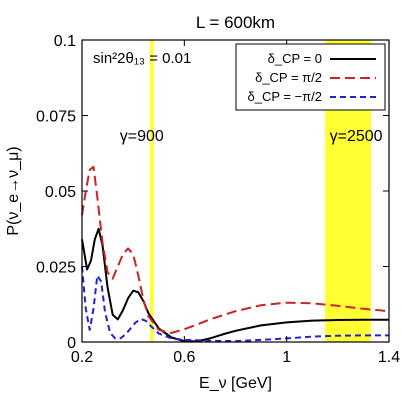 This screenshot has width=402, height=402. What do you see at coordinates (142, 136) in the screenshot?
I see `band-label-1: γ=900` at bounding box center [142, 136].